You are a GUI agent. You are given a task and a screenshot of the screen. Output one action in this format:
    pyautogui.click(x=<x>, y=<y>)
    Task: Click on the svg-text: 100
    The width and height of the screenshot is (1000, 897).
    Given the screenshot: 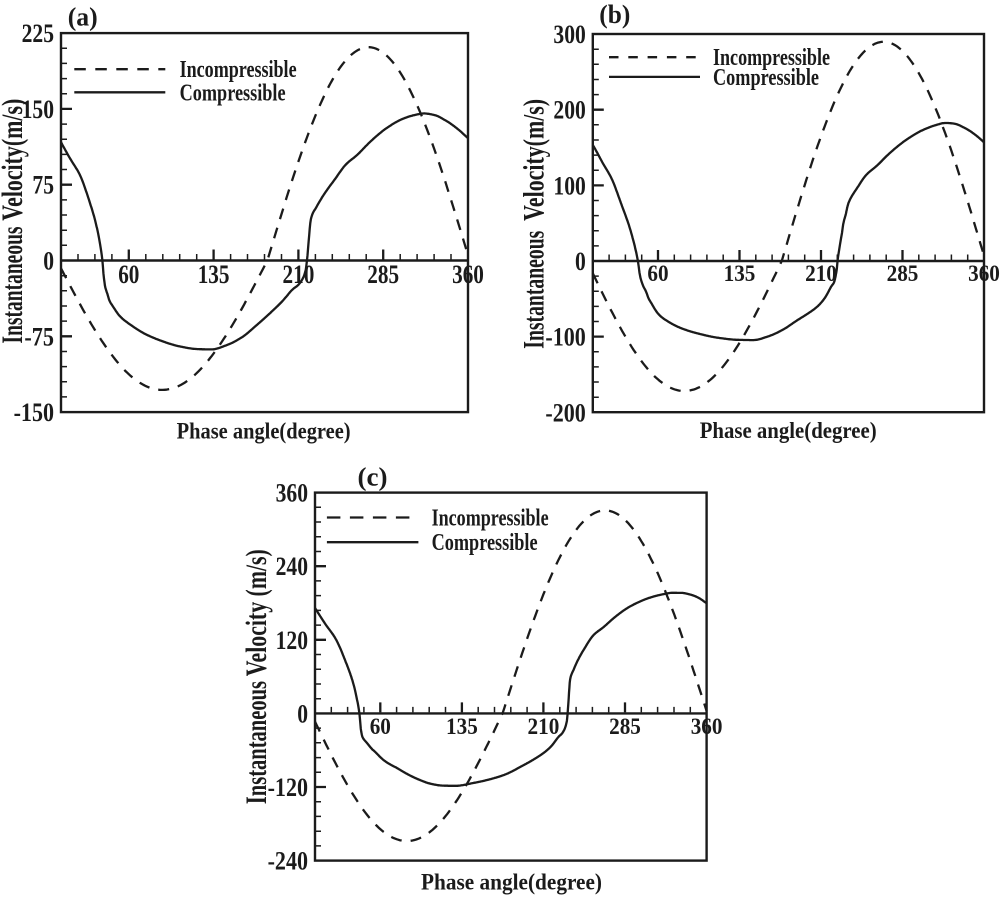 What is the action you would take?
    pyautogui.click(x=569, y=185)
    